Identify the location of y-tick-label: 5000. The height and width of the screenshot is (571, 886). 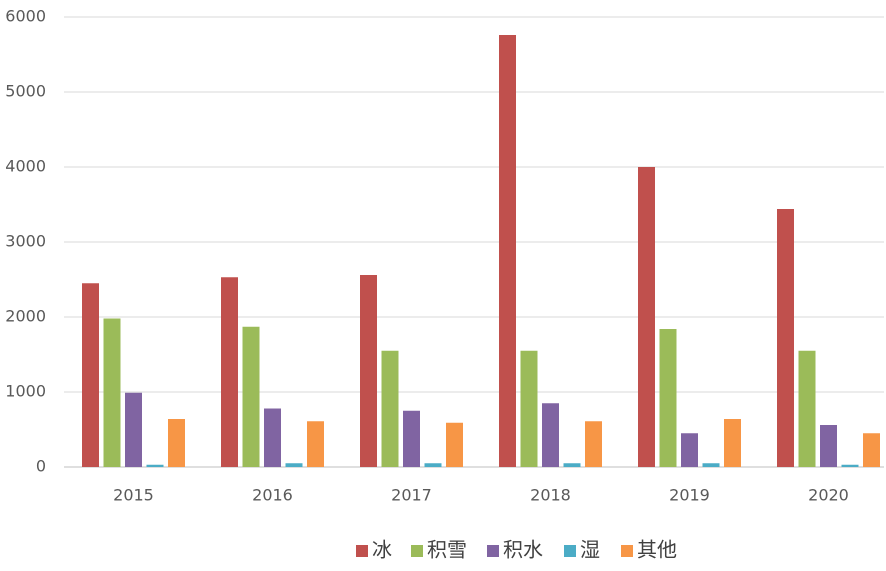
(25, 91).